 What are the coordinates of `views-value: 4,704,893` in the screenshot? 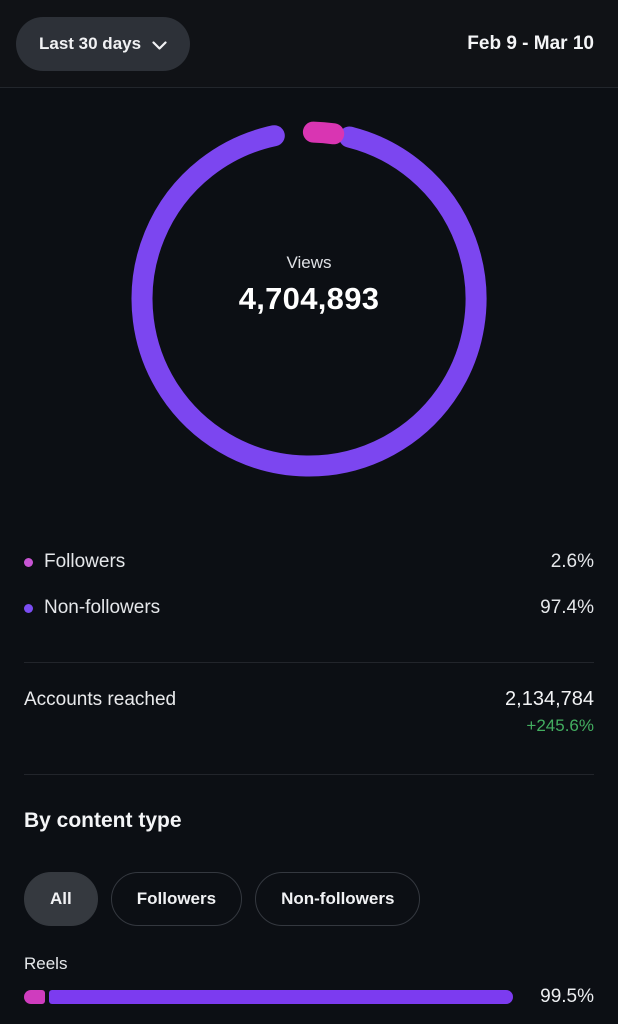 It's located at (309, 298).